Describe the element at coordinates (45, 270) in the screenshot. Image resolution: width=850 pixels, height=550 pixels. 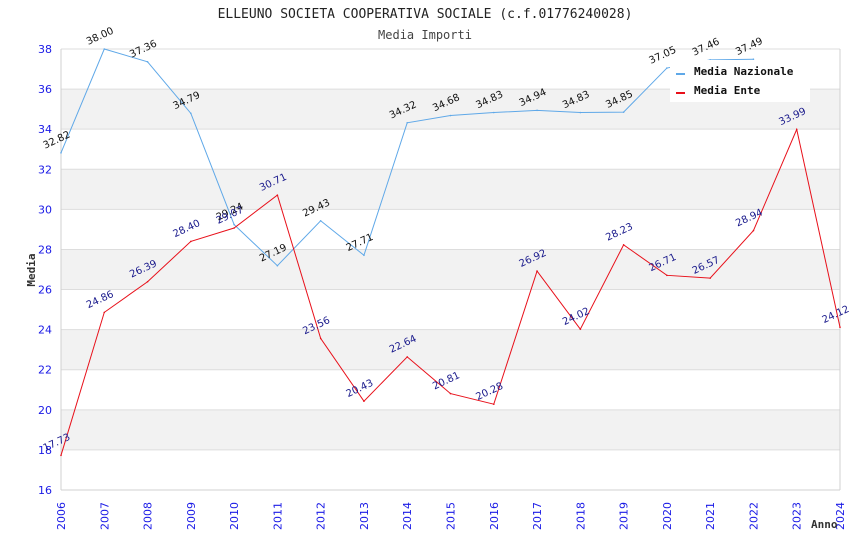
I see `y-tick-labels: 16 18 20 22 24 26 28 30 32 34 36 38` at that location.